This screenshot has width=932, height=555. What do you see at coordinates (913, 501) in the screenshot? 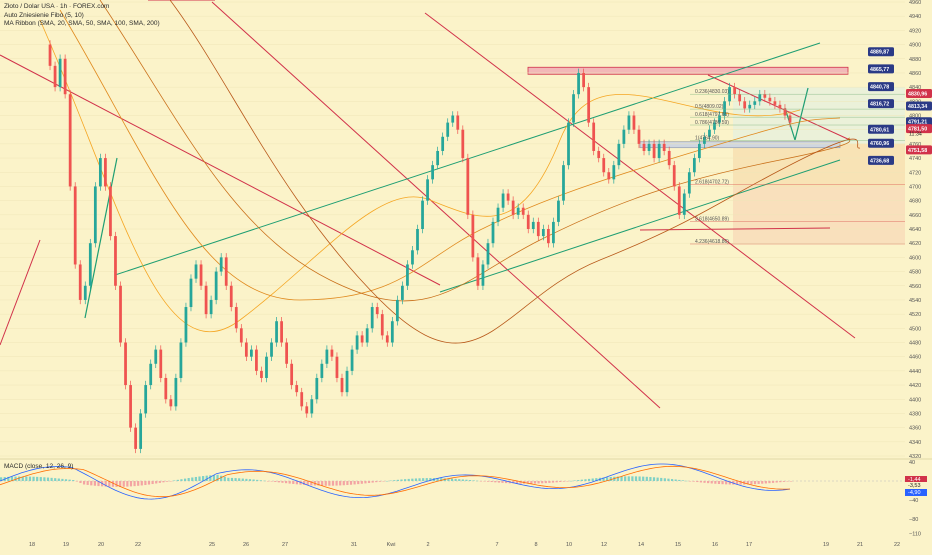
I see `macd-tick-label: −40` at bounding box center [913, 501].